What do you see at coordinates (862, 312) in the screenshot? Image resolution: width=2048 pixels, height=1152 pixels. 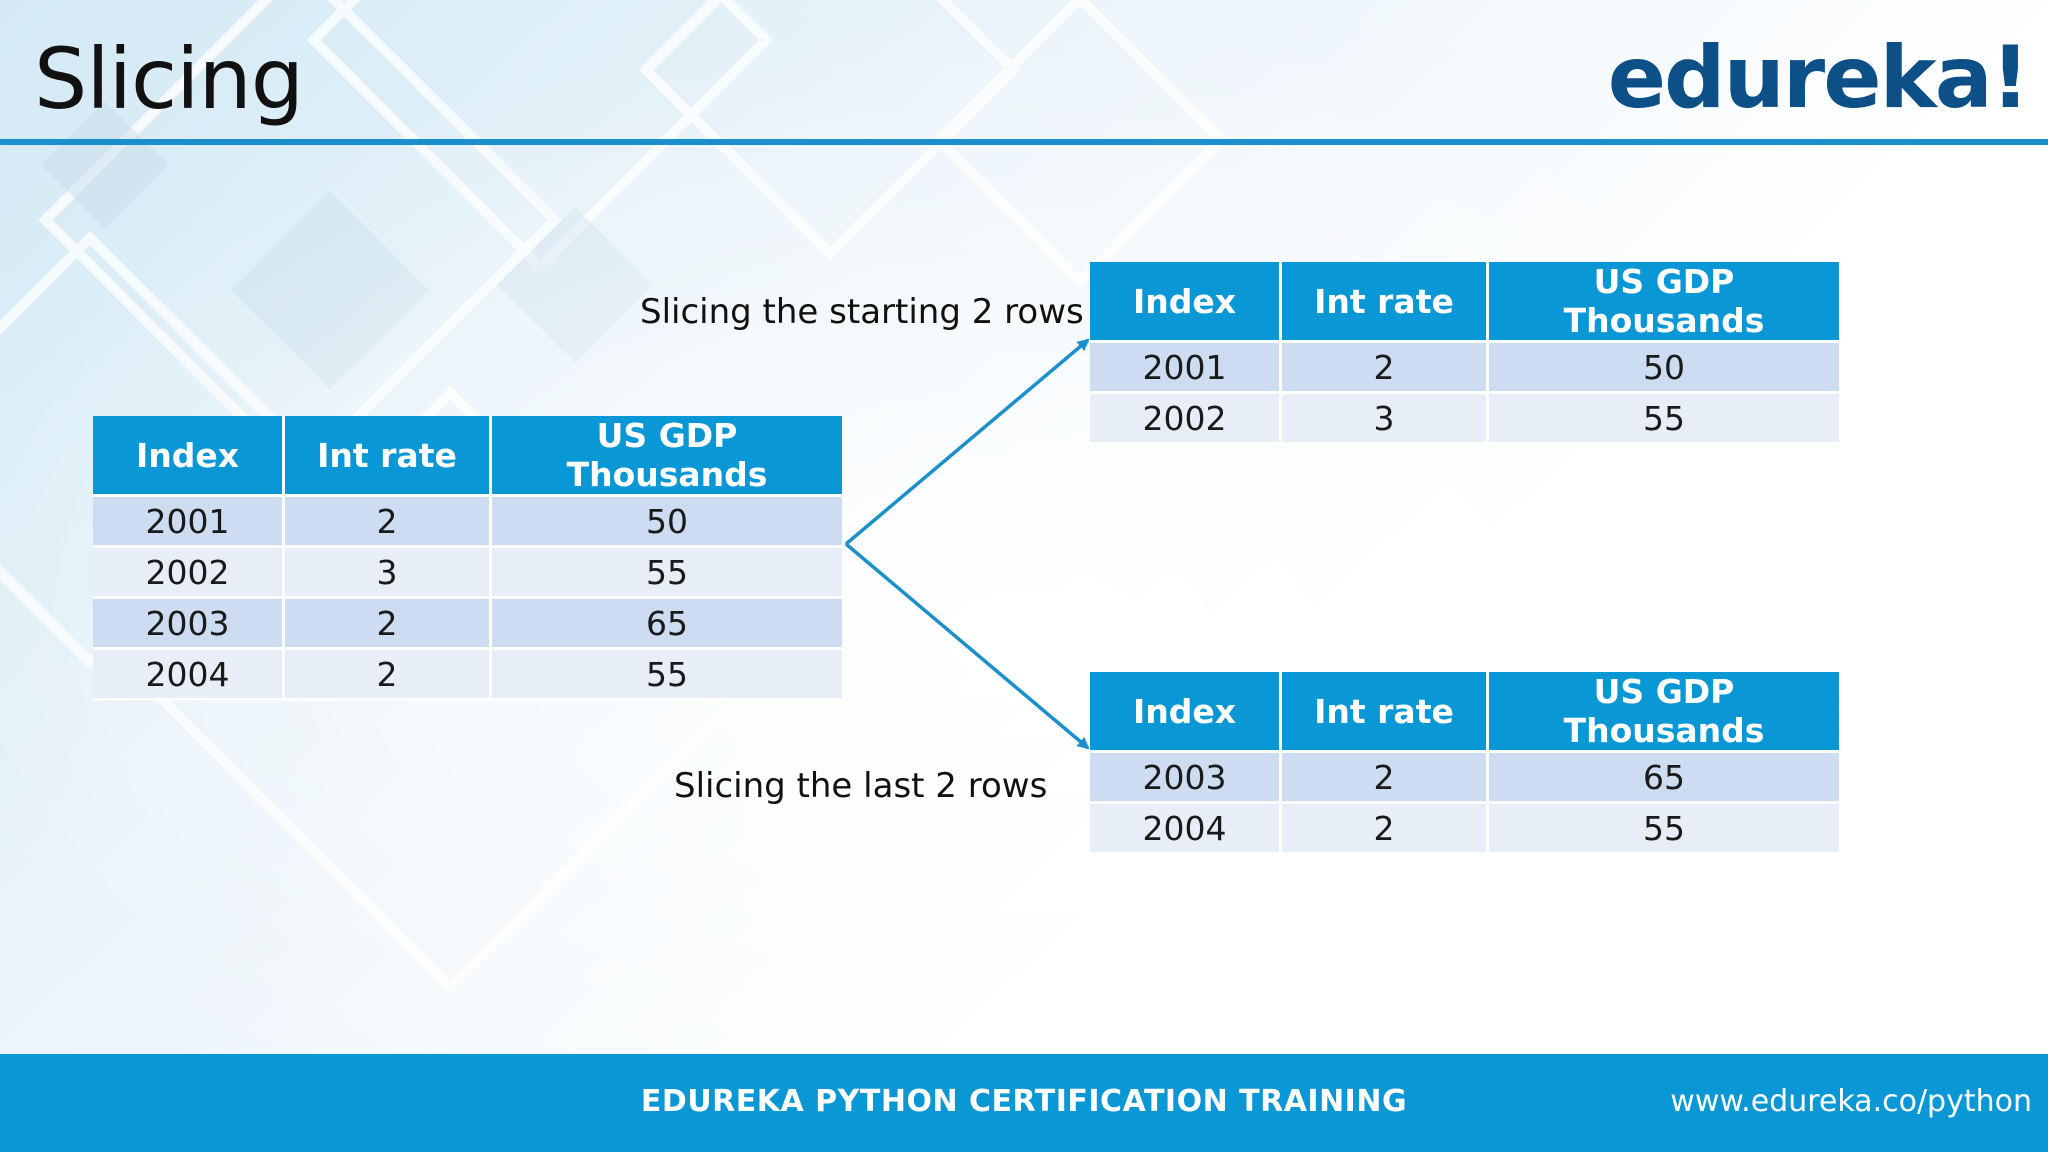 I see `caption-first-rows: Slicing the starting 2 rows` at bounding box center [862, 312].